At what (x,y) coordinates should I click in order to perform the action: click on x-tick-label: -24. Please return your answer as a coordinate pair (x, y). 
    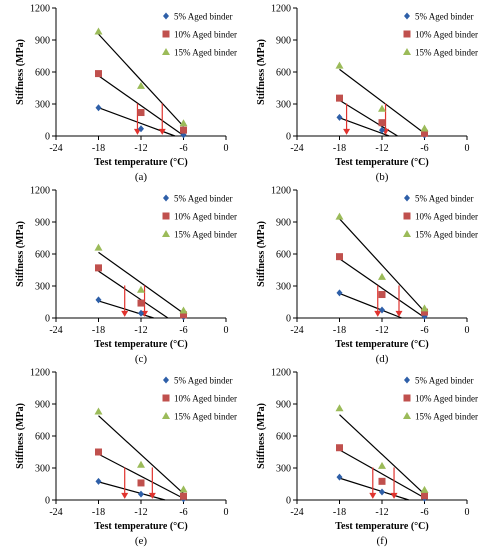
    Looking at the image, I should click on (55, 148).